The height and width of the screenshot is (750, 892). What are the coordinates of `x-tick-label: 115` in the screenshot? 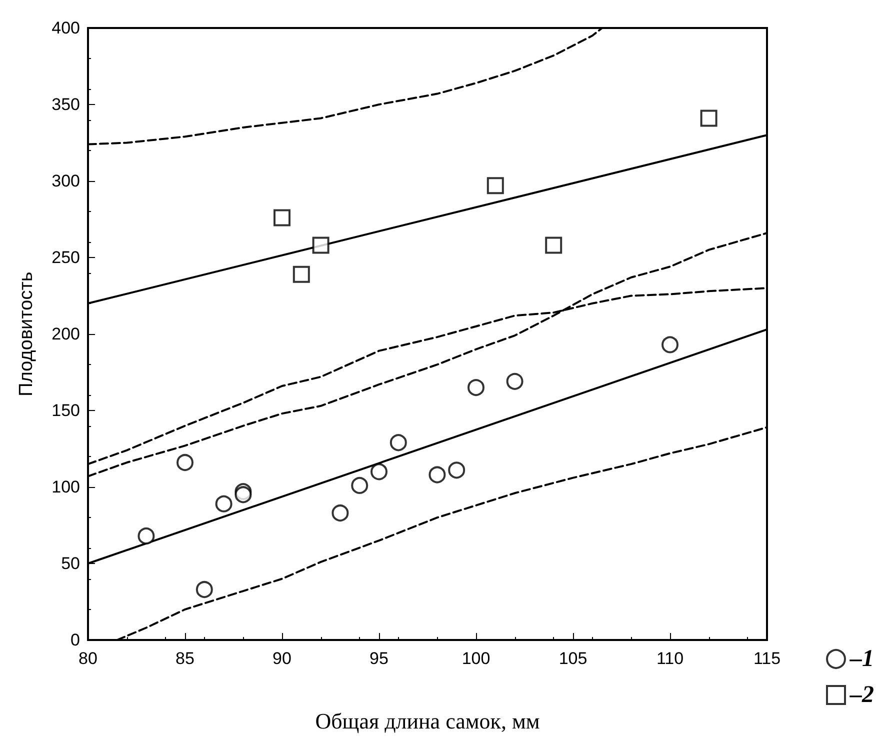 It's located at (767, 658).